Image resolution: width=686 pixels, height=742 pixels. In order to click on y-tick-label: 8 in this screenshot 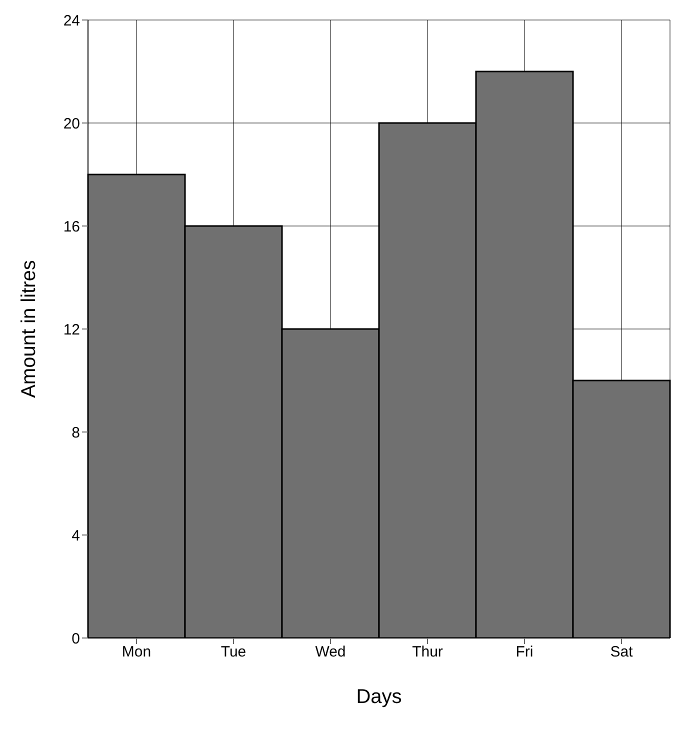, I will do `click(76, 433)`.